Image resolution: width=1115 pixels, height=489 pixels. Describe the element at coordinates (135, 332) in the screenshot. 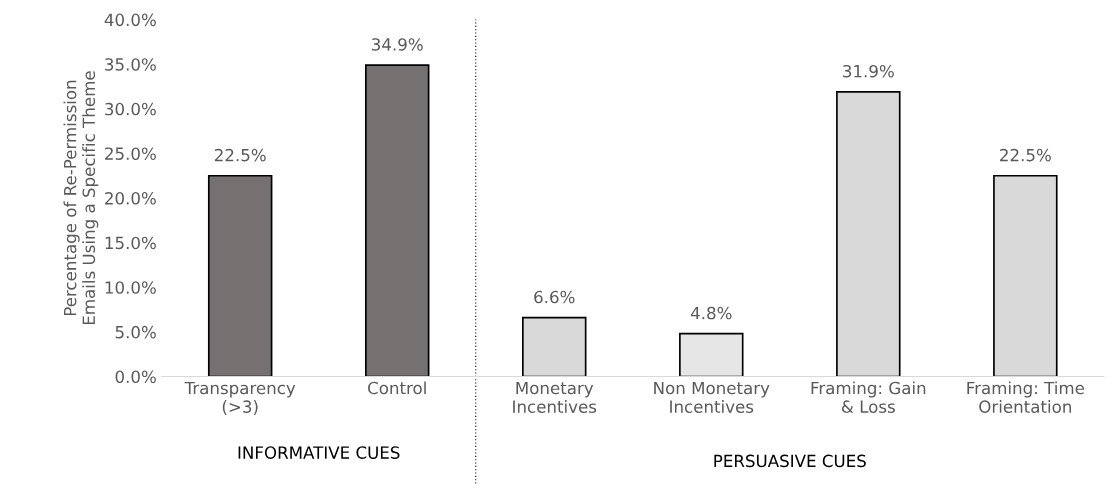

I see `y-tick-label: 5.0%` at that location.